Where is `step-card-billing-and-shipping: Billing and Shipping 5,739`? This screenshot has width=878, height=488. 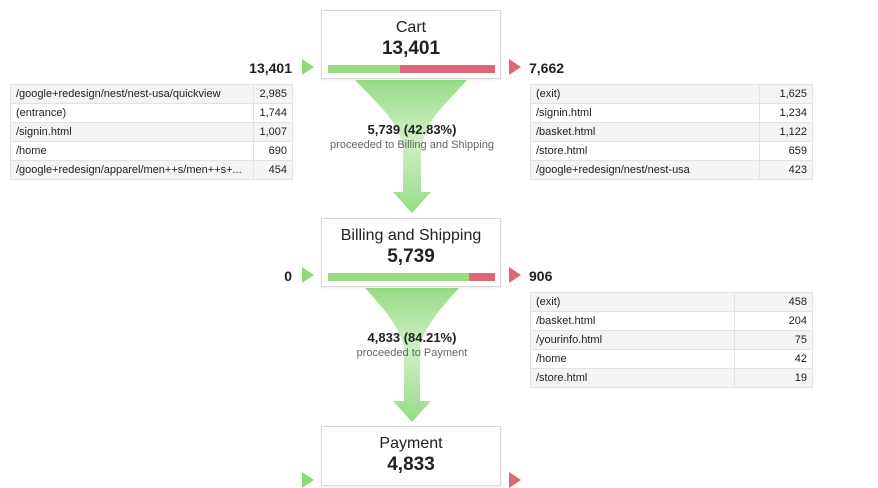
step-card-billing-and-shipping: Billing and Shipping 5,739 is located at coordinates (411, 252).